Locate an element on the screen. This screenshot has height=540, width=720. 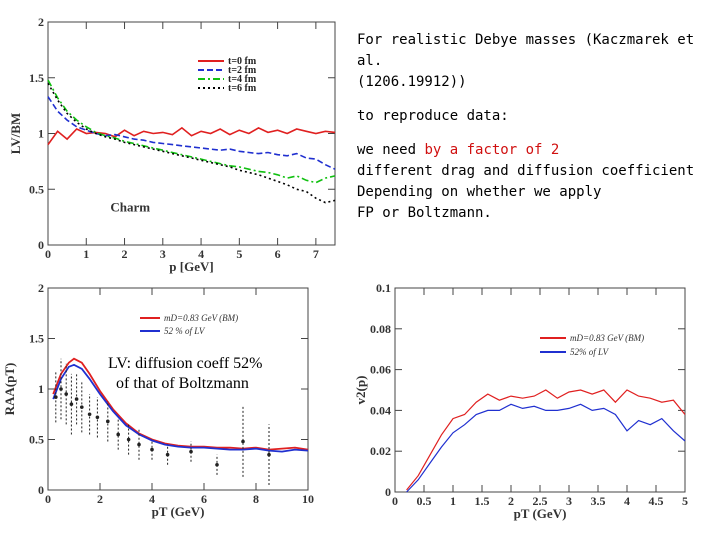
highlight-factor: by a factor of 2 is located at coordinates (492, 150).